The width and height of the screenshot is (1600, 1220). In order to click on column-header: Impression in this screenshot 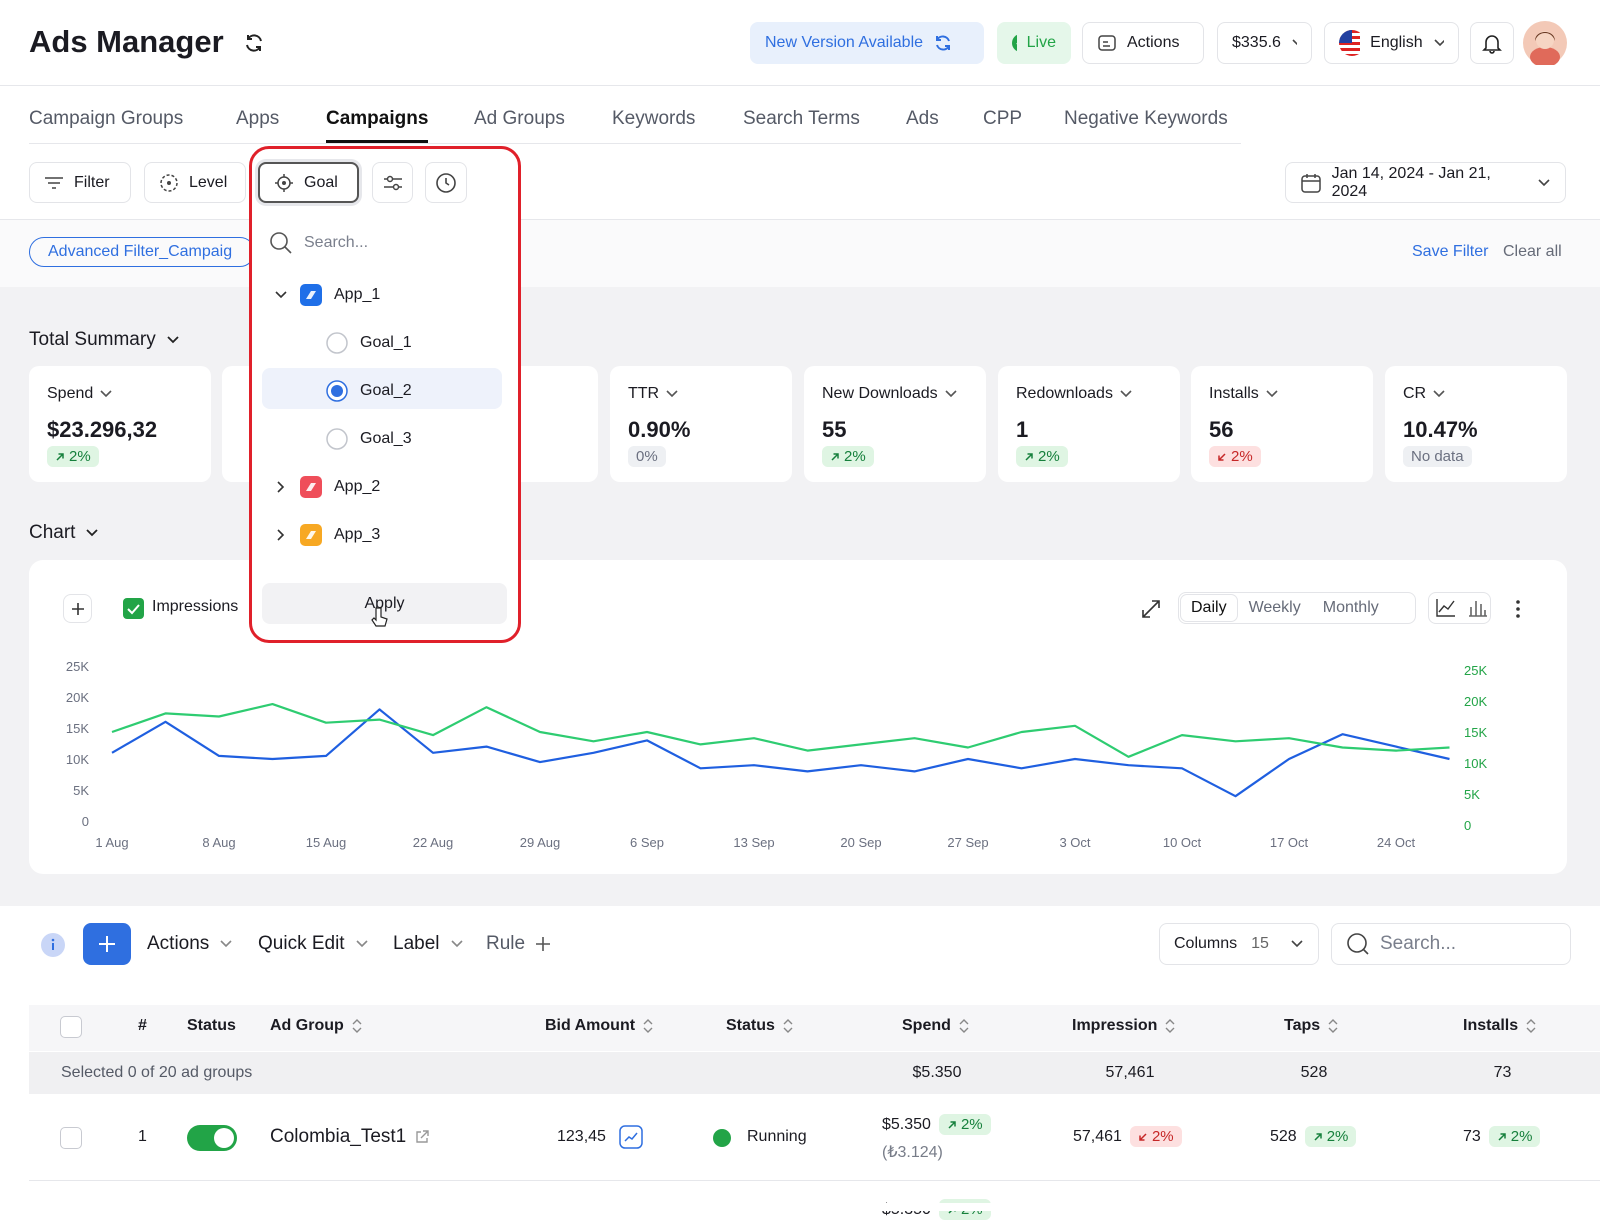, I will do `click(1123, 1026)`.